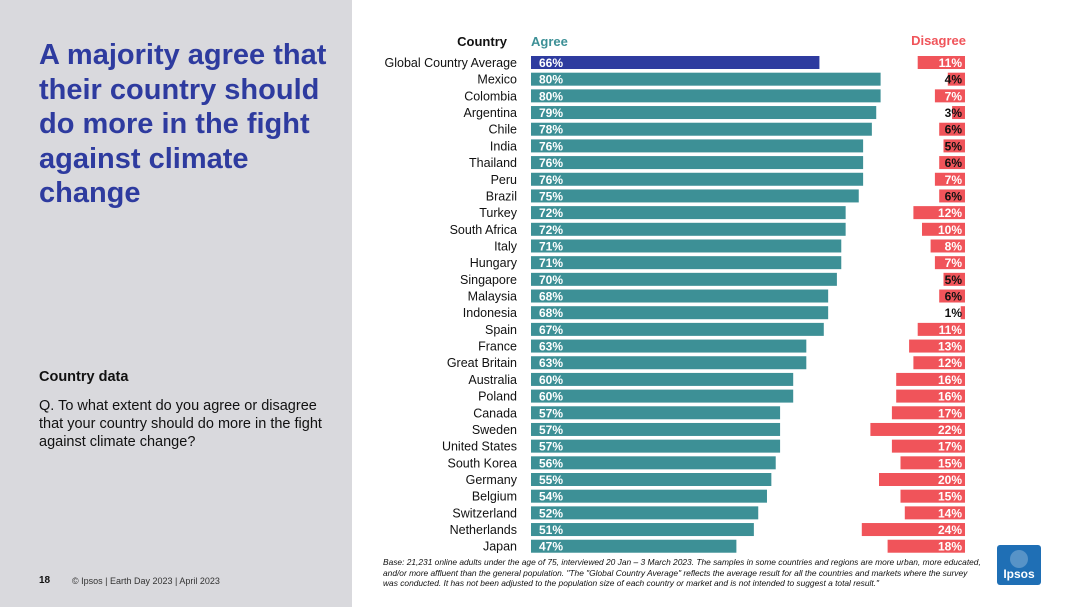 Image resolution: width=1080 pixels, height=607 pixels. What do you see at coordinates (551, 463) in the screenshot?
I see `agree-value-label: 56%` at bounding box center [551, 463].